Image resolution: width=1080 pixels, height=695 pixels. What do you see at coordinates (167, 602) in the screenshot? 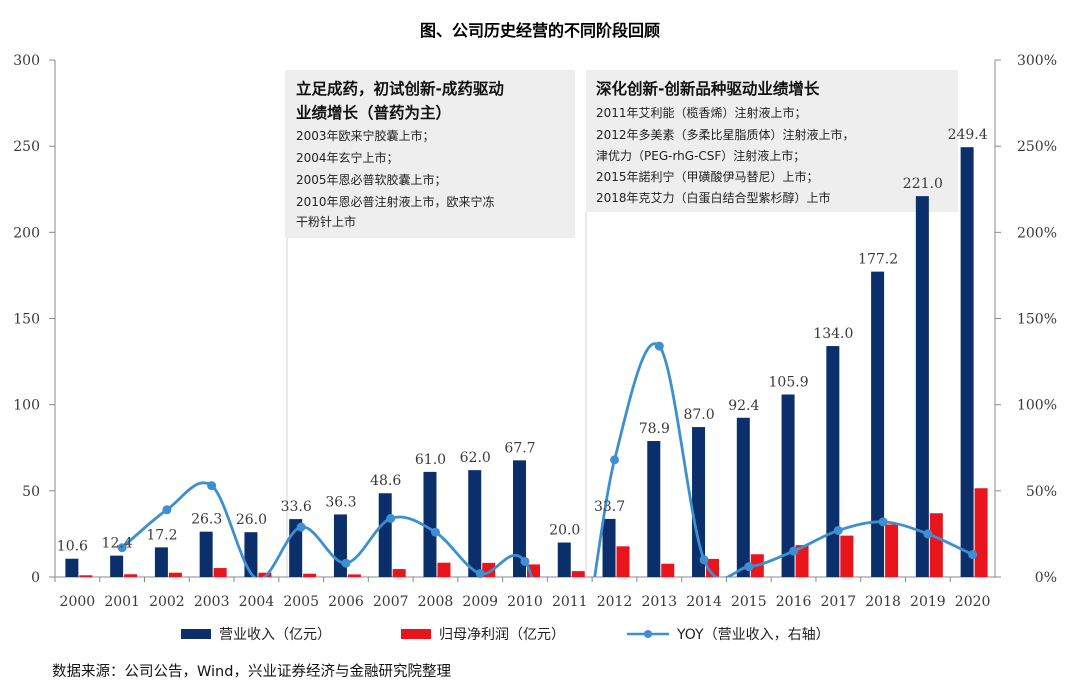
I see `x-axis-tick-label: 2002` at bounding box center [167, 602].